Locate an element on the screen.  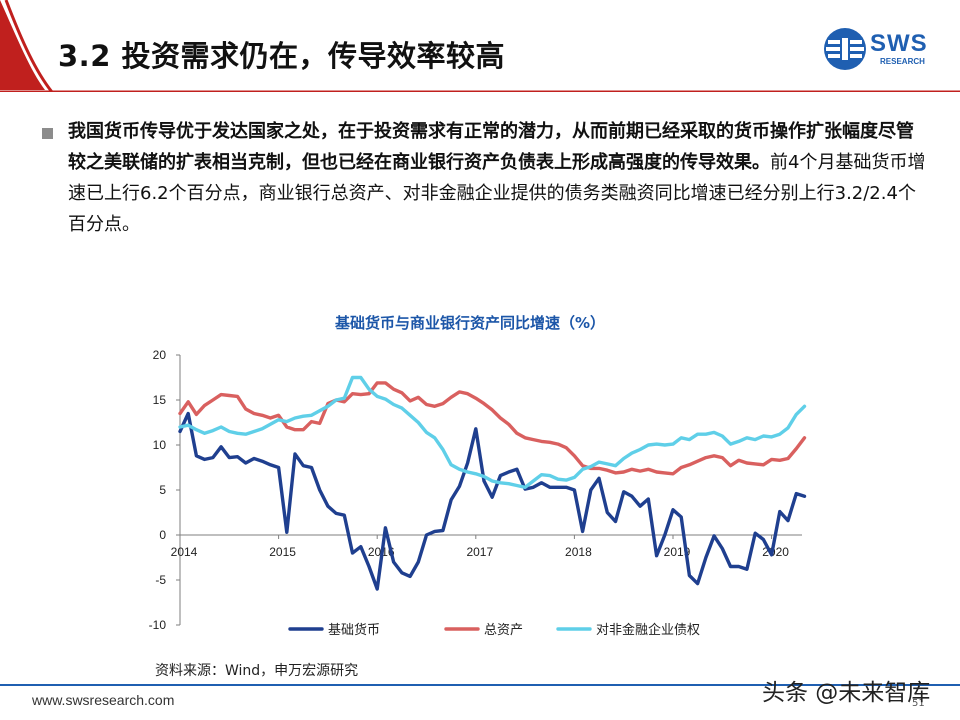
legend-label-1: 基础货币 is located at coordinates (354, 630).